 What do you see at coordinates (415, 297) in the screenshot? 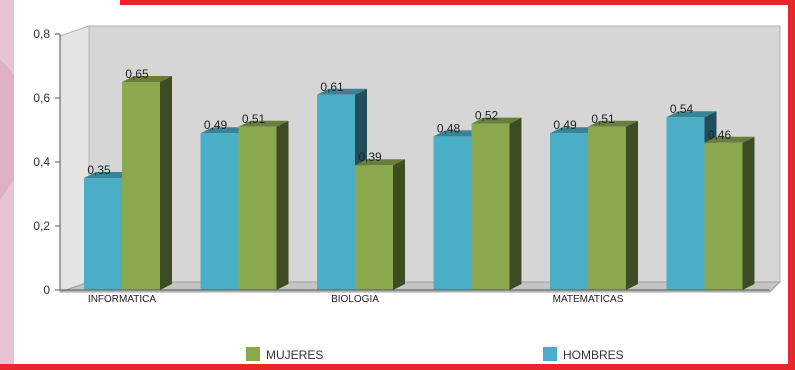
I see `x-axis: INFORMATICA BIOLOGIA MATEMATICAS` at bounding box center [415, 297].